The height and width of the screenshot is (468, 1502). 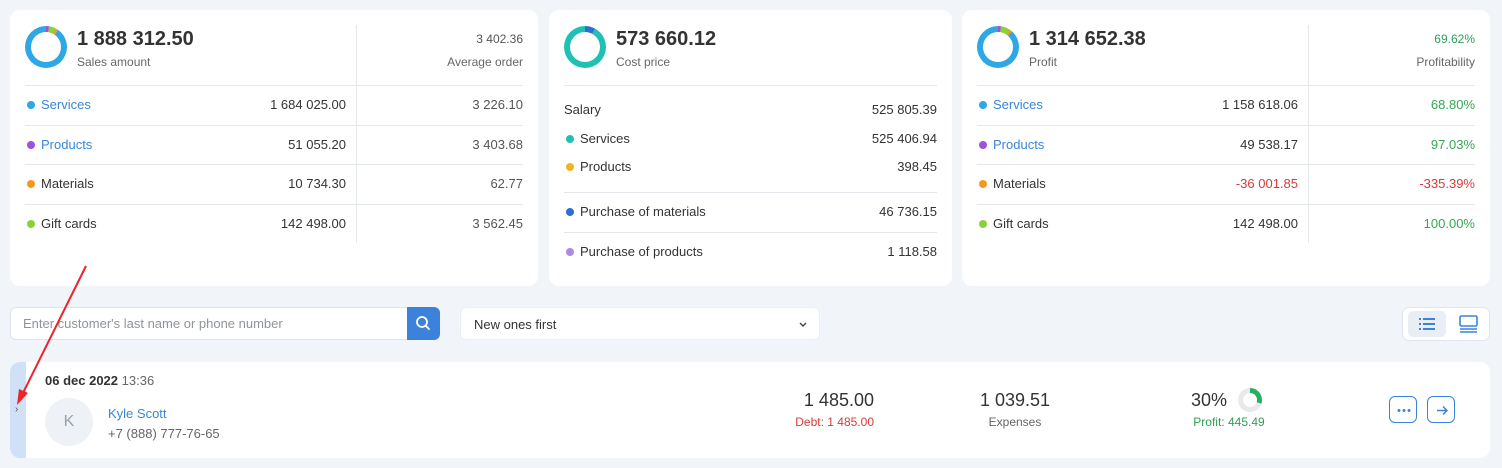 What do you see at coordinates (917, 166) in the screenshot?
I see `cost-products-value: 398.45` at bounding box center [917, 166].